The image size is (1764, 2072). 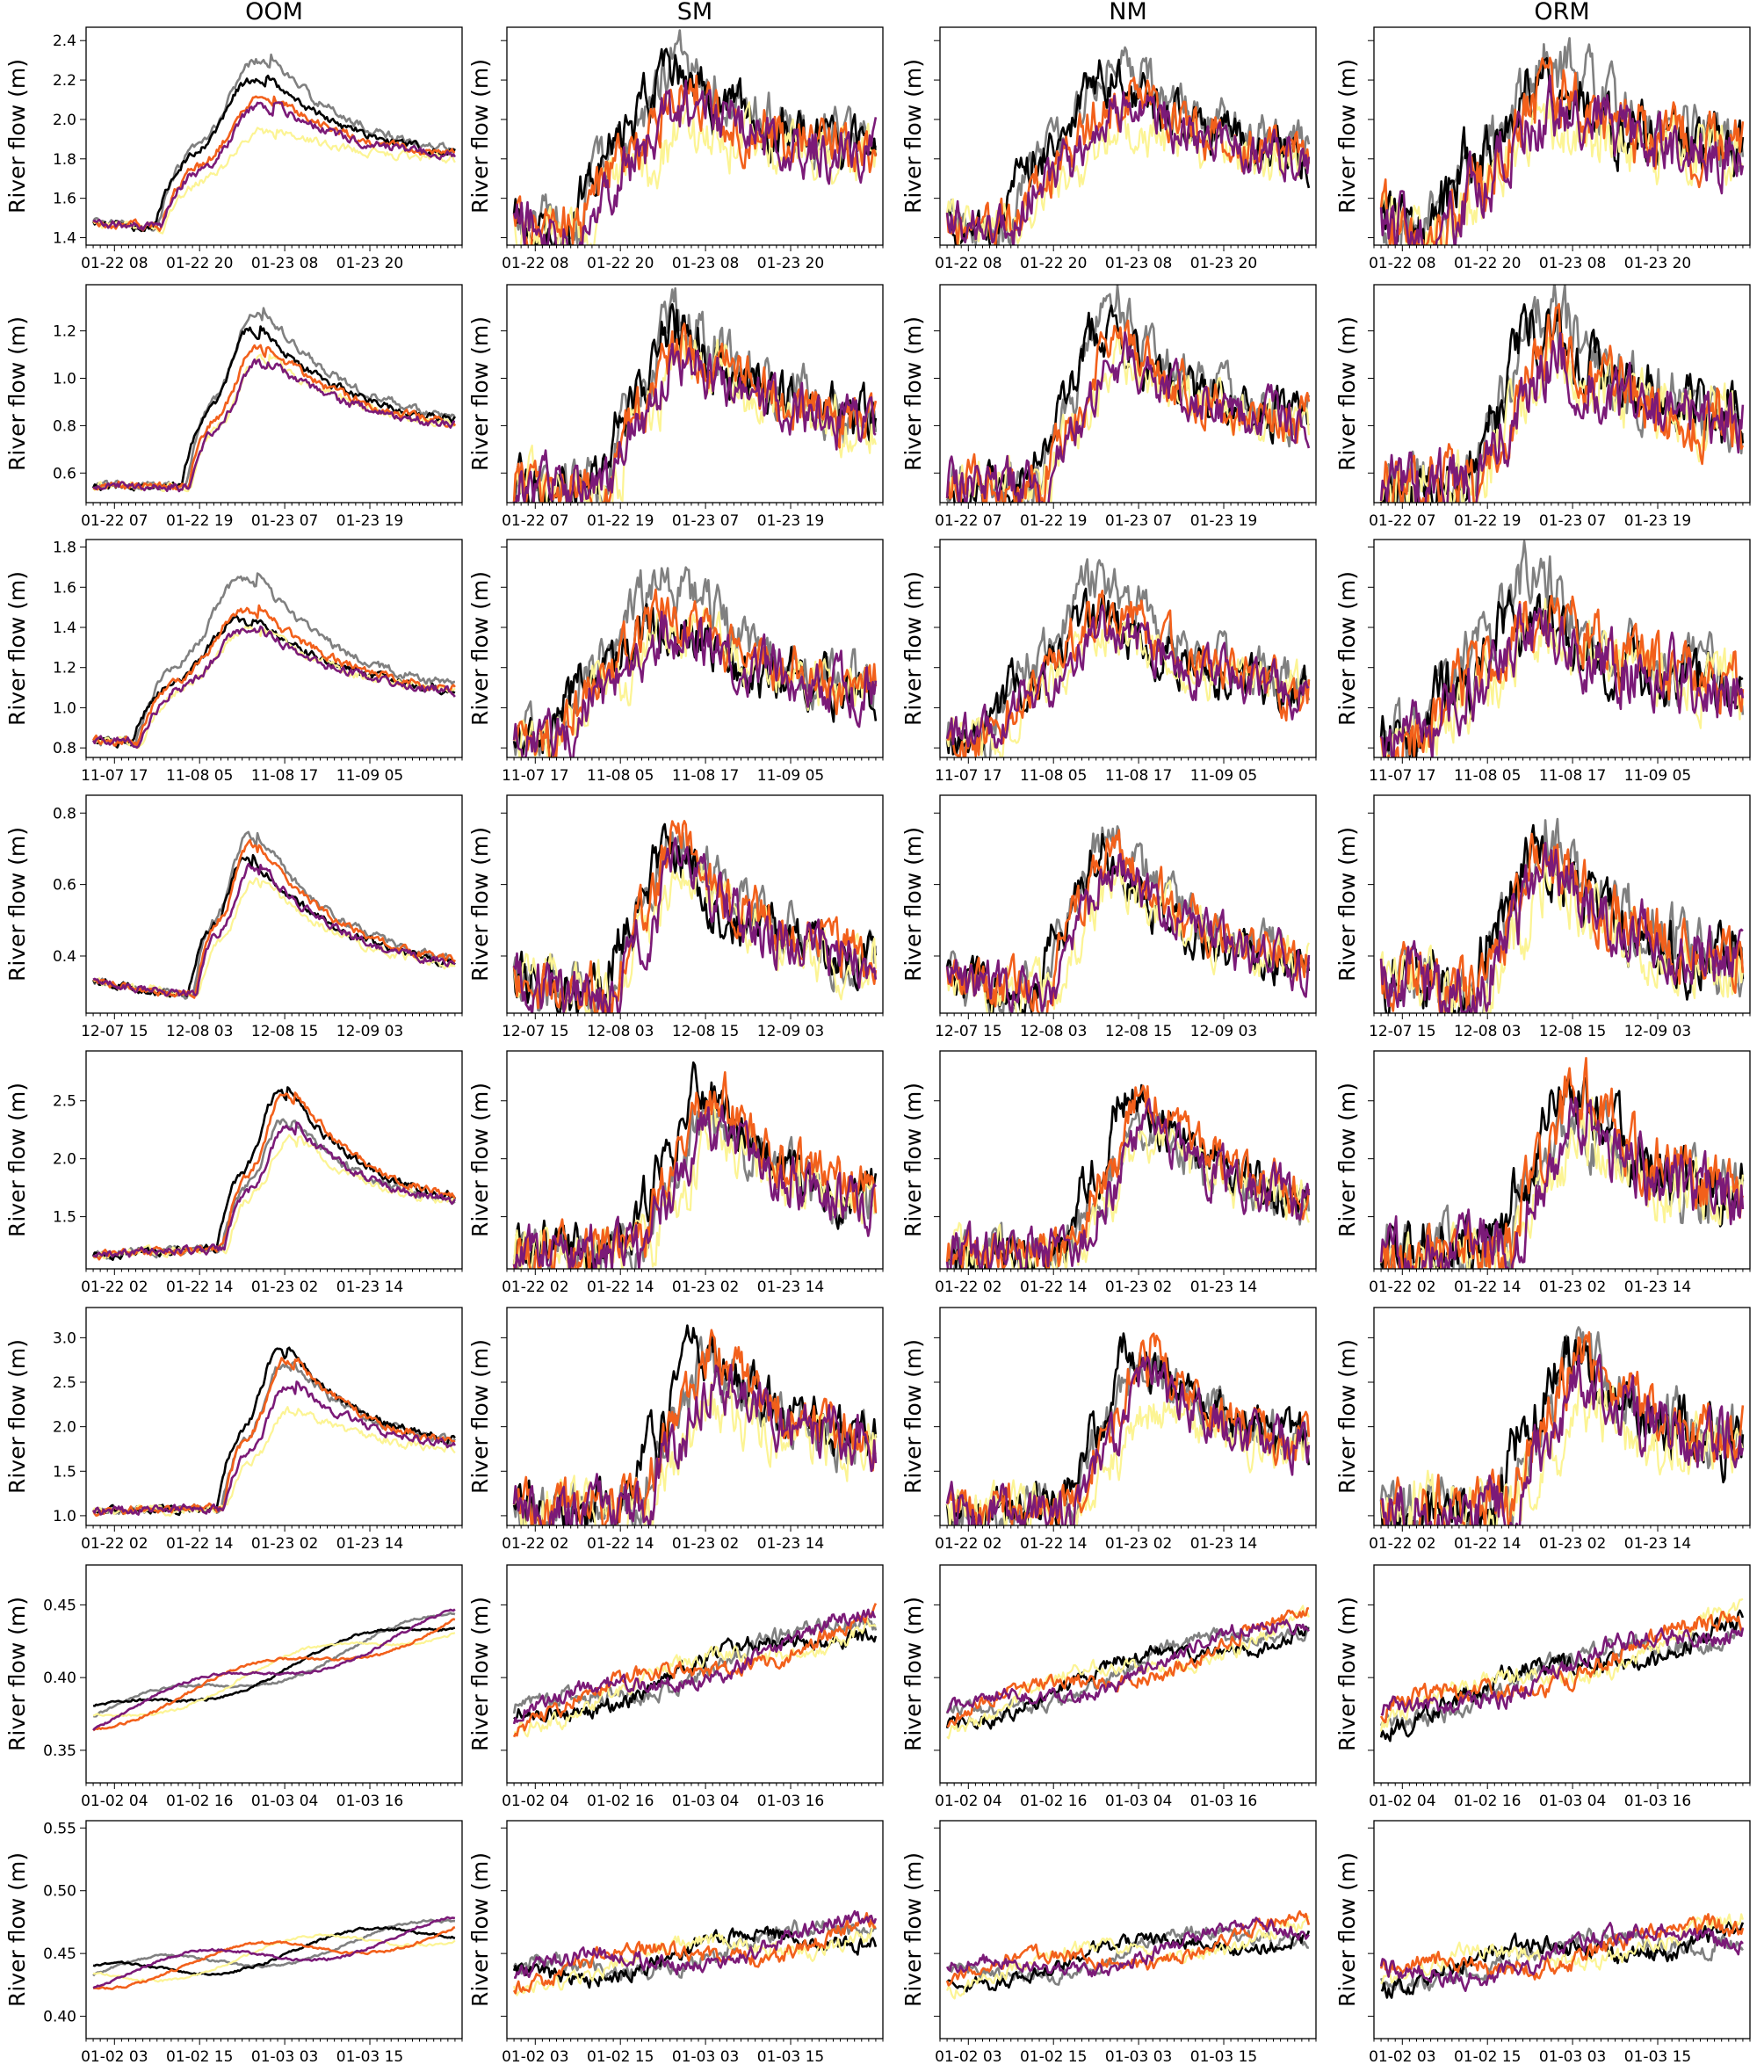 I want to click on x-tick-label: 01-03 15, so click(x=369, y=2057).